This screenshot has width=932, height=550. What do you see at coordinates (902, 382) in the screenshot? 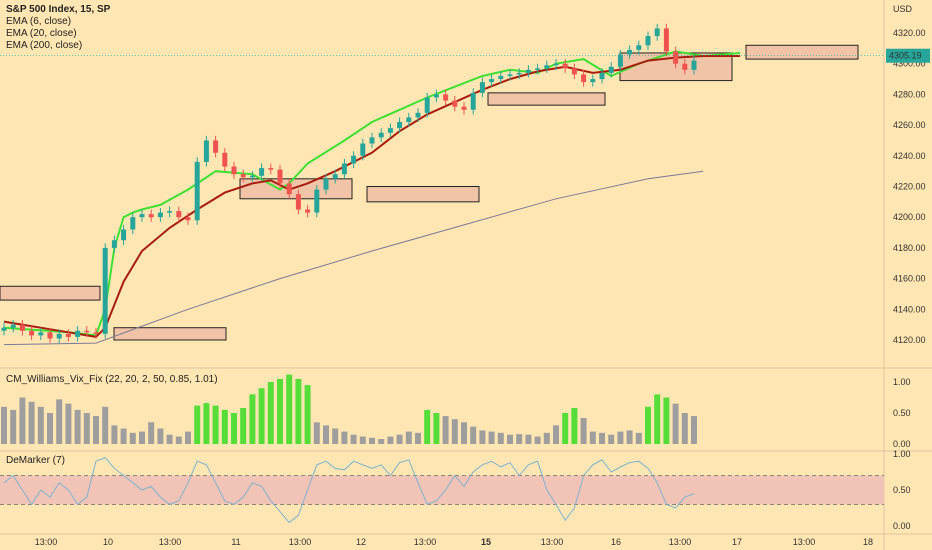
I see `vix-fix-tick-label: 1.00` at bounding box center [902, 382].